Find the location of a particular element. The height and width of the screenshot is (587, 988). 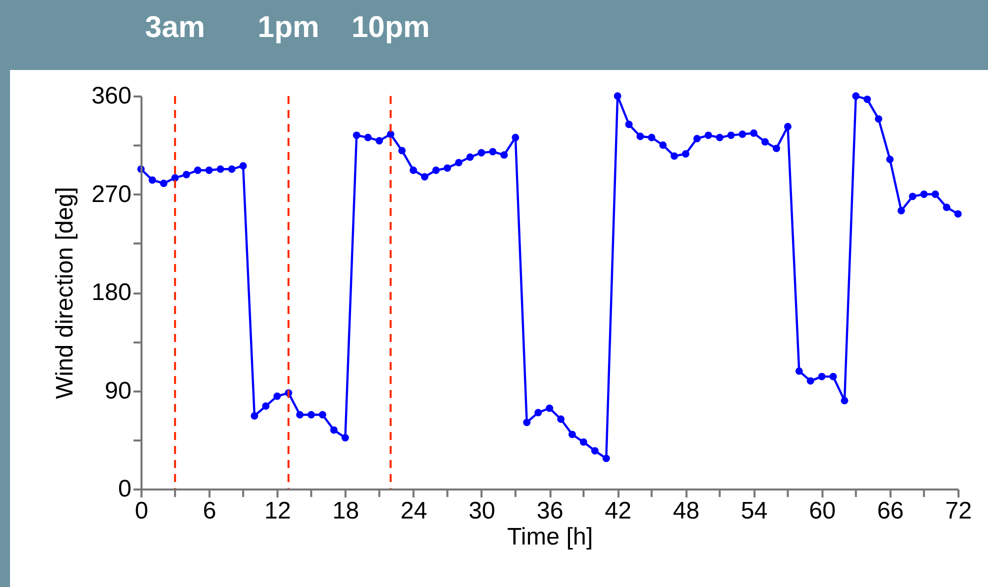

ref-line-label: 10pm is located at coordinates (390, 27).